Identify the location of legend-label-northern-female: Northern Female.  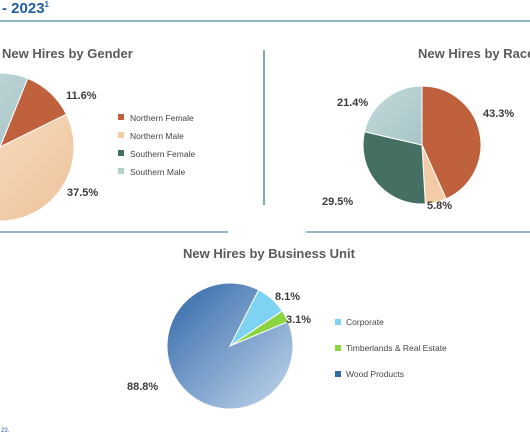
(162, 118).